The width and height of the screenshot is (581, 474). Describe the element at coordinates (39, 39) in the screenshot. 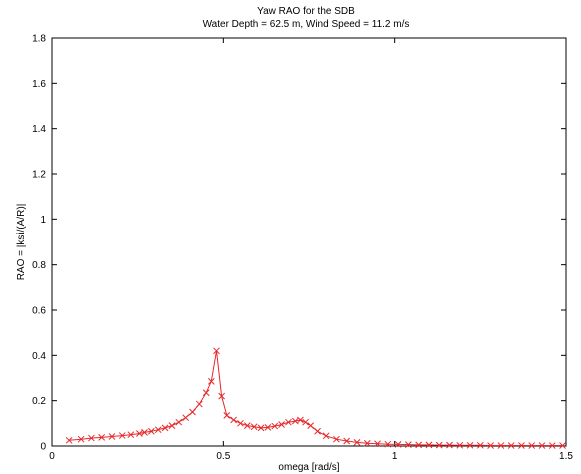

I see `y-tick-label: 1.8` at that location.